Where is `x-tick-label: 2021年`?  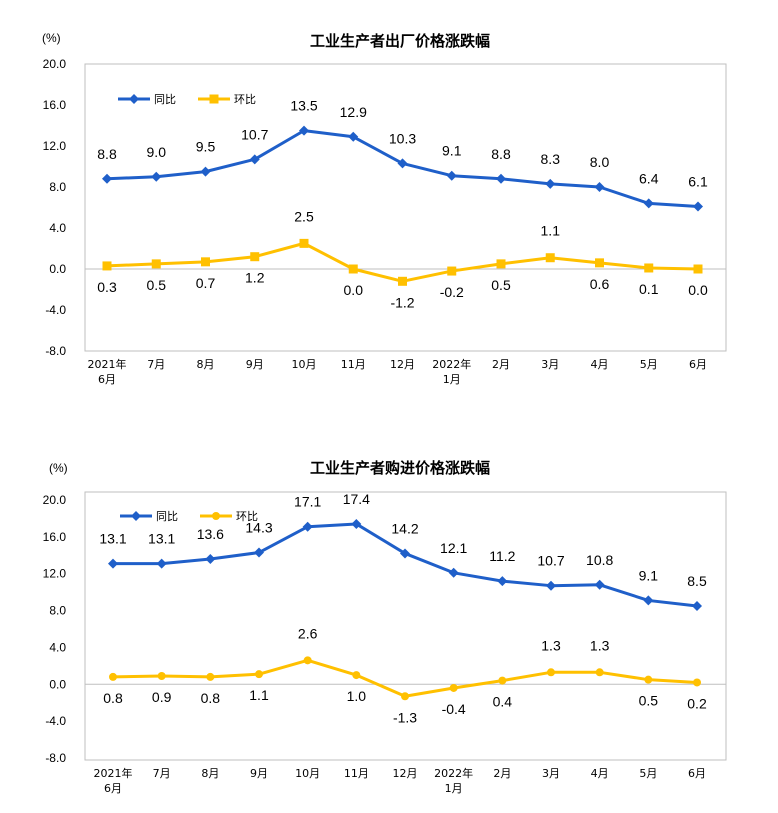 x-tick-label: 2021年 is located at coordinates (107, 364).